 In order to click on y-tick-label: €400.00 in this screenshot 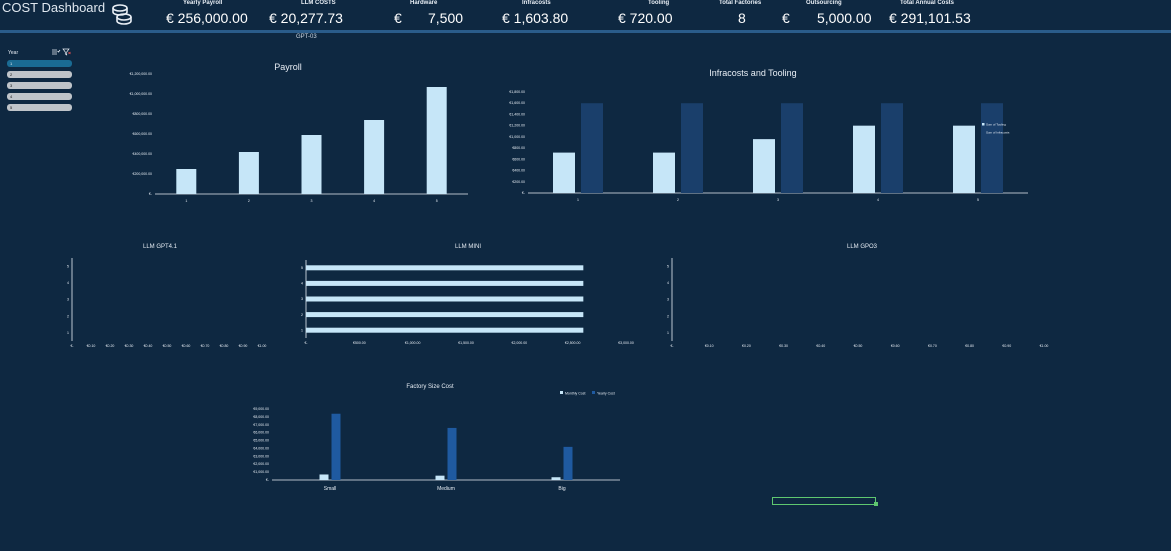, I will do `click(518, 171)`.